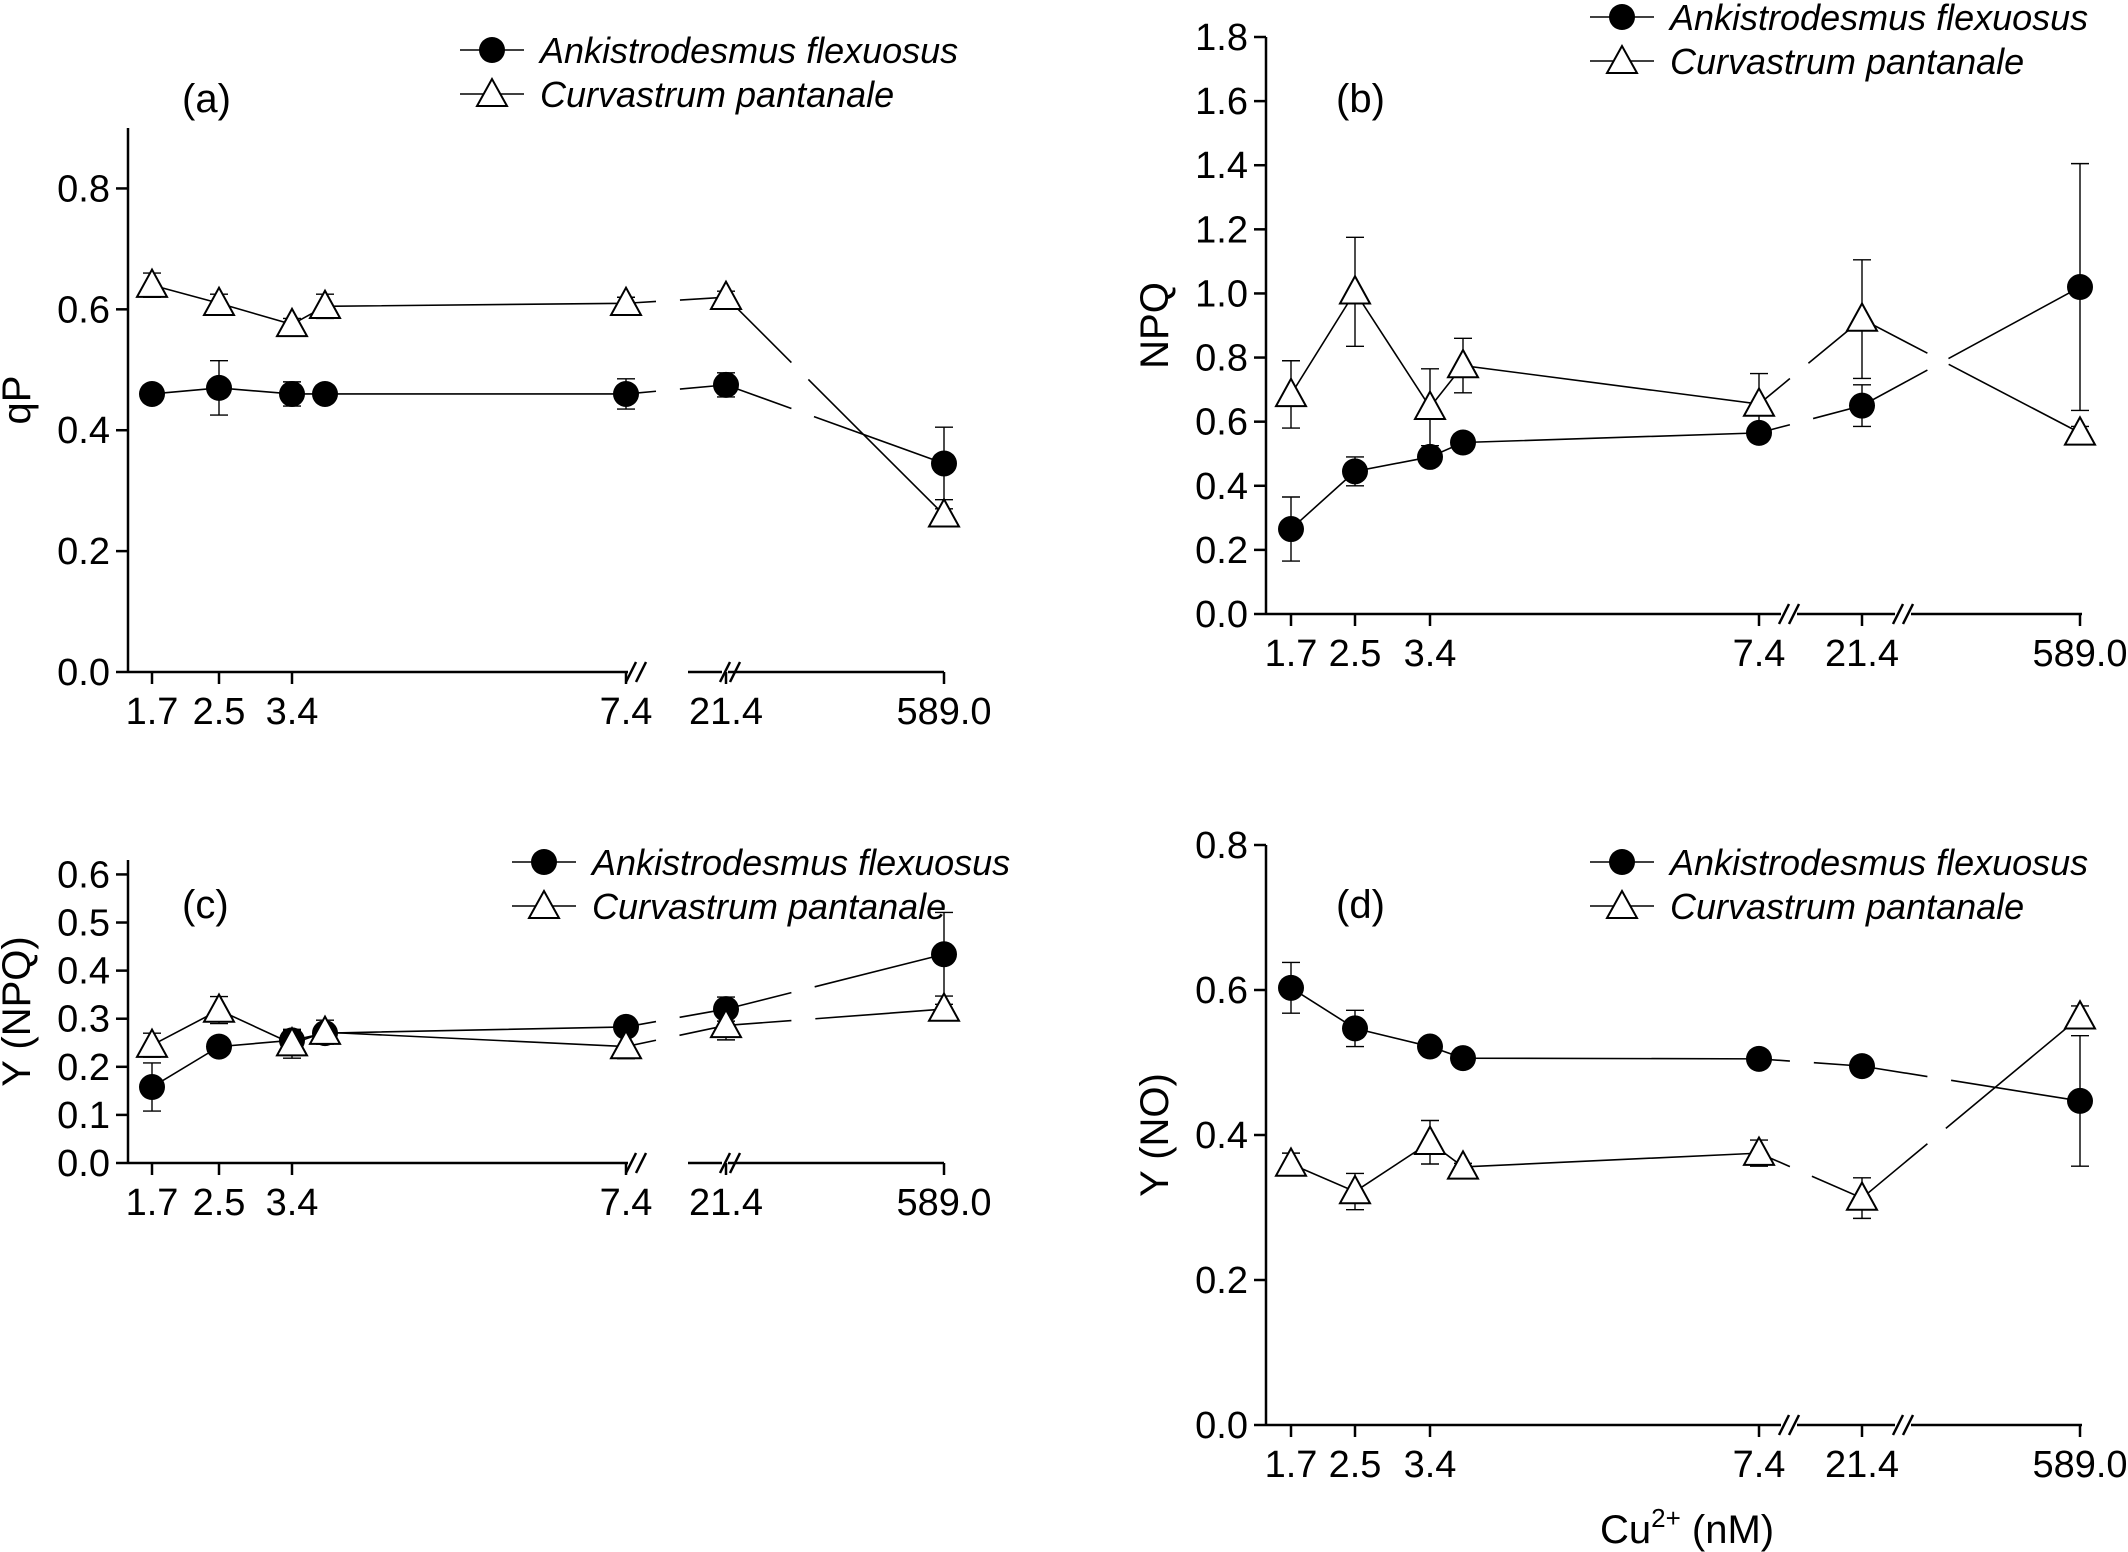 This screenshot has width=2128, height=1552. I want to click on panel-label: (a), so click(206, 99).